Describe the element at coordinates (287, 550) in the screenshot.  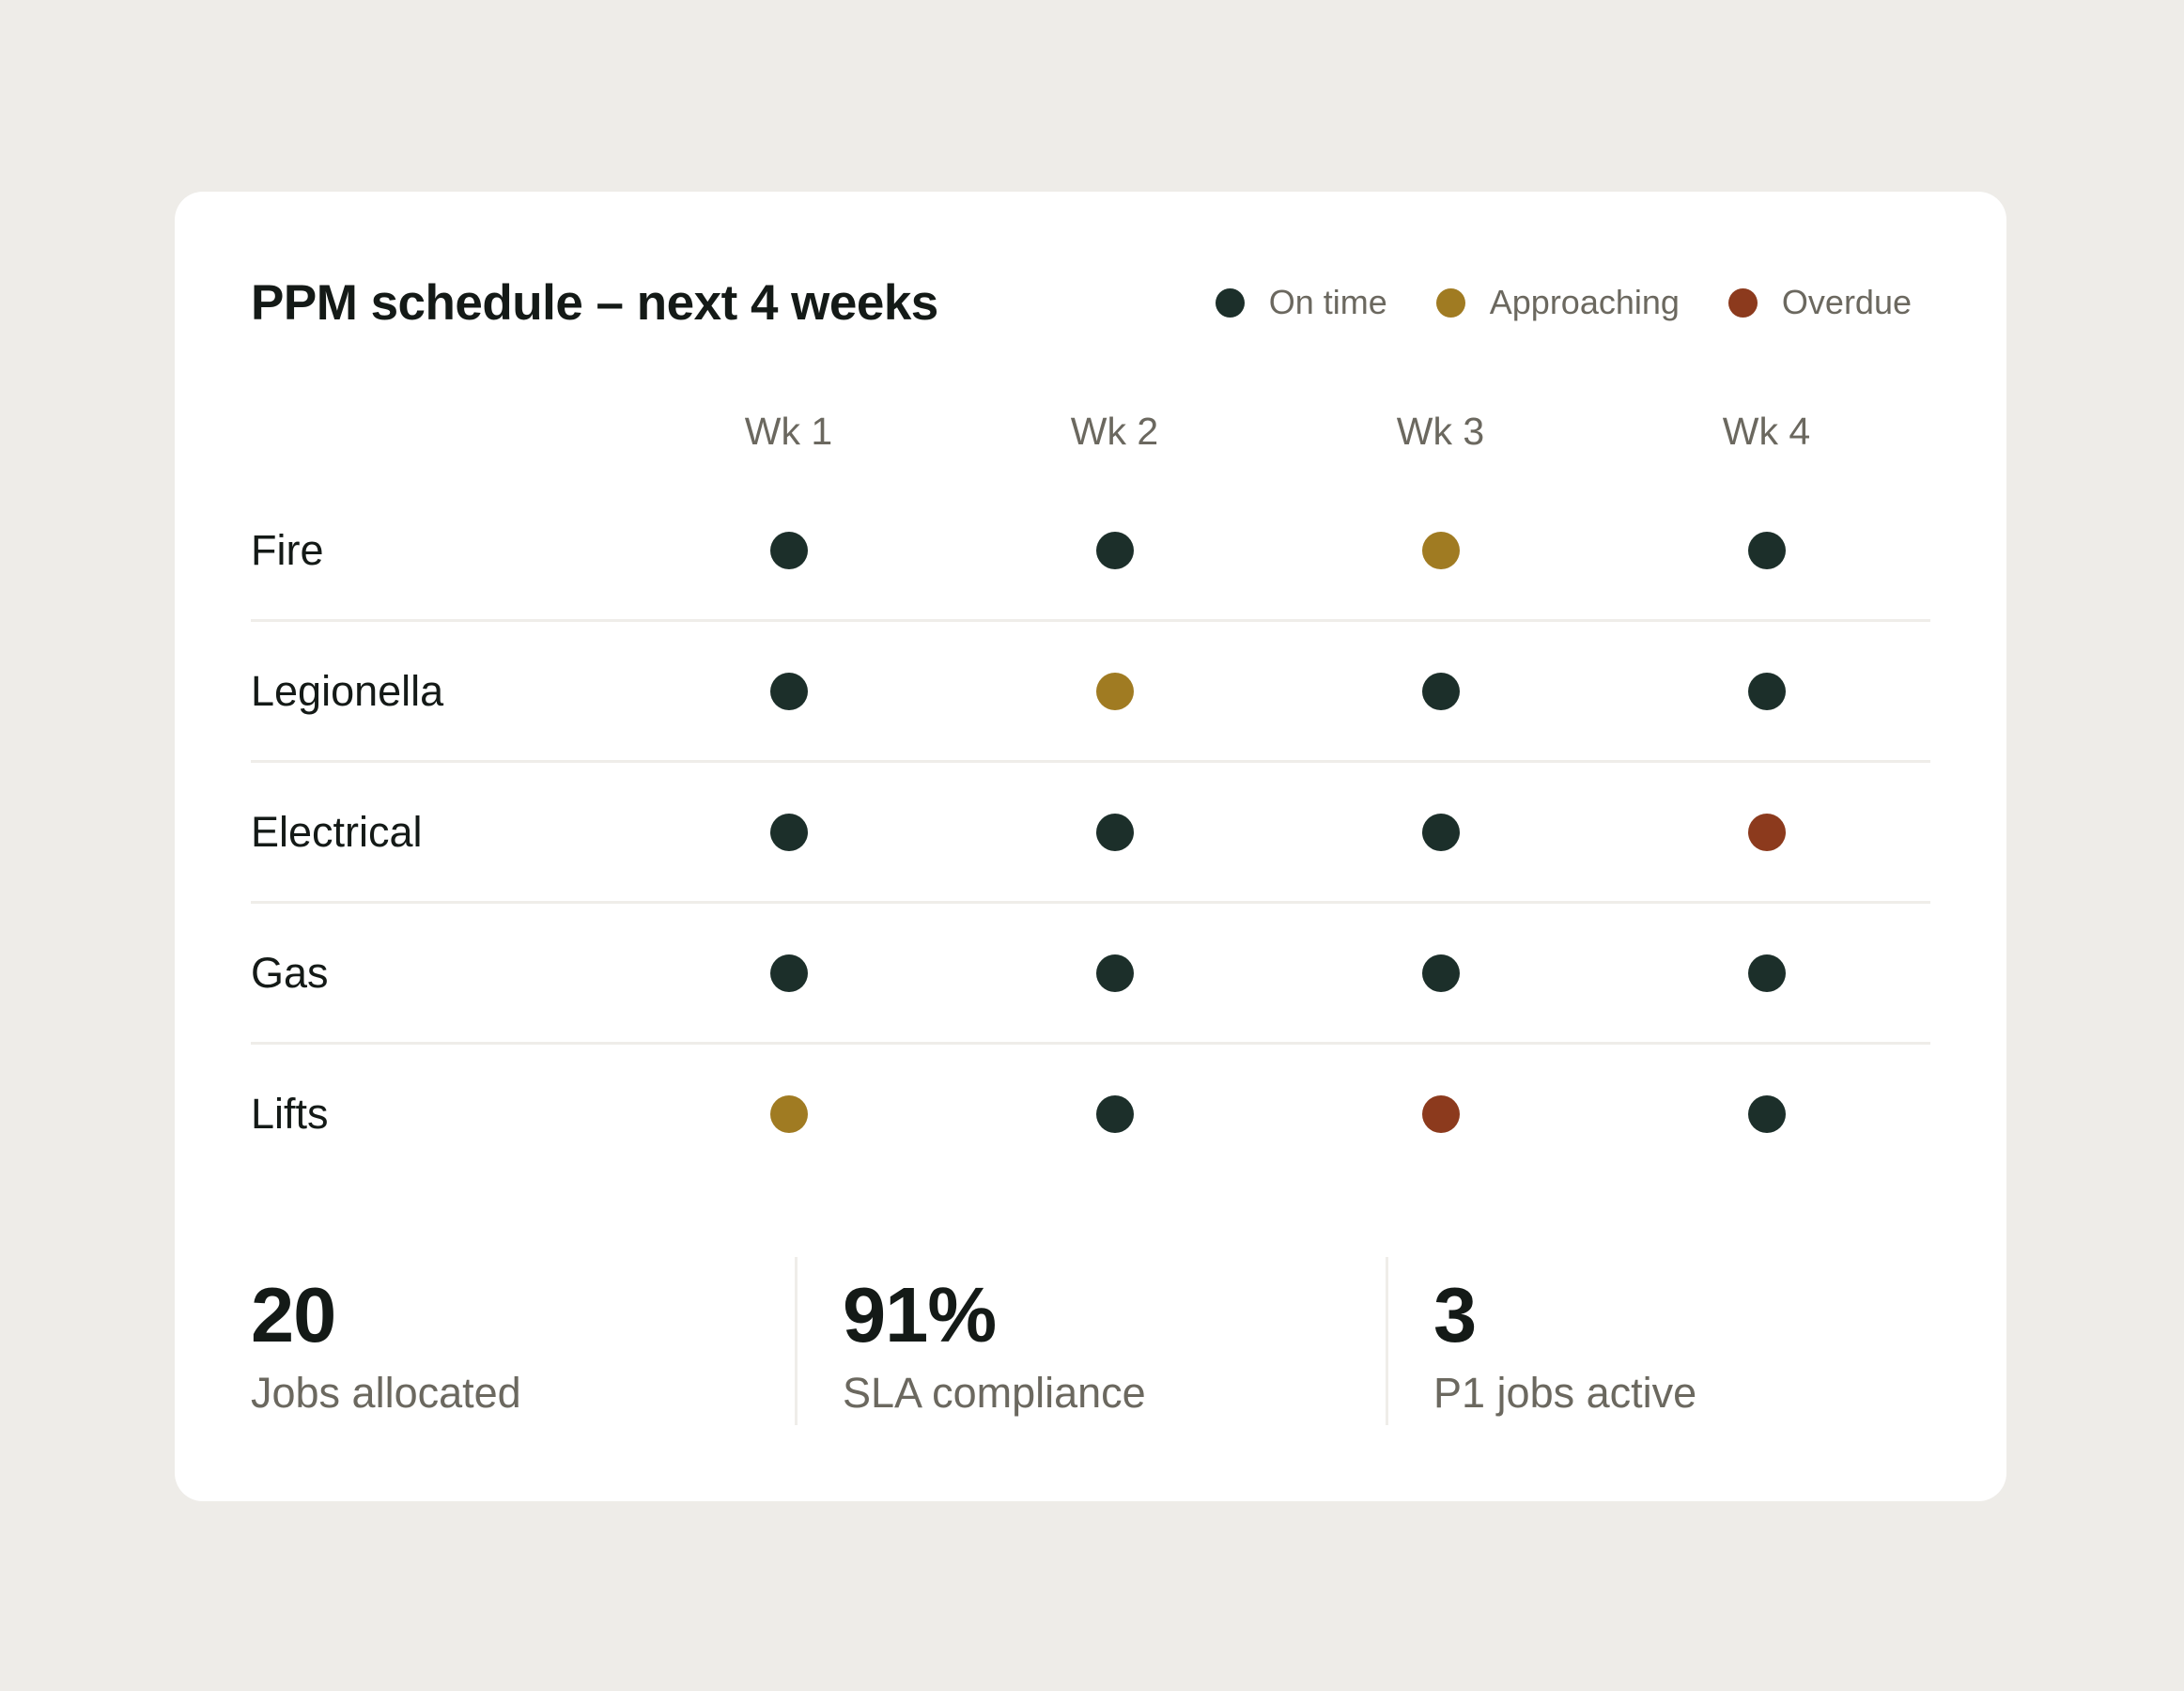
I see `row-label: Fire` at that location.